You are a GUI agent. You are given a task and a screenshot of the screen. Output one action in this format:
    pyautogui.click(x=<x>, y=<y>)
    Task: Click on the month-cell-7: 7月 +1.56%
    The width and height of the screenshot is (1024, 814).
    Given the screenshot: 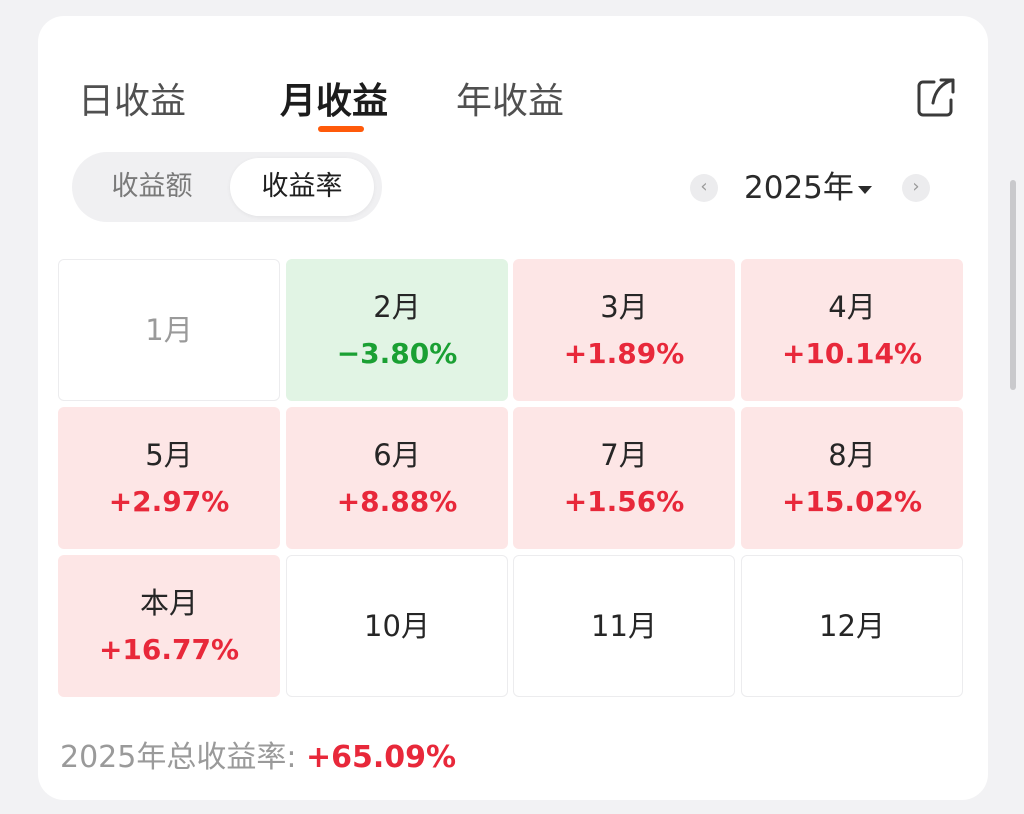 What is the action you would take?
    pyautogui.click(x=624, y=478)
    